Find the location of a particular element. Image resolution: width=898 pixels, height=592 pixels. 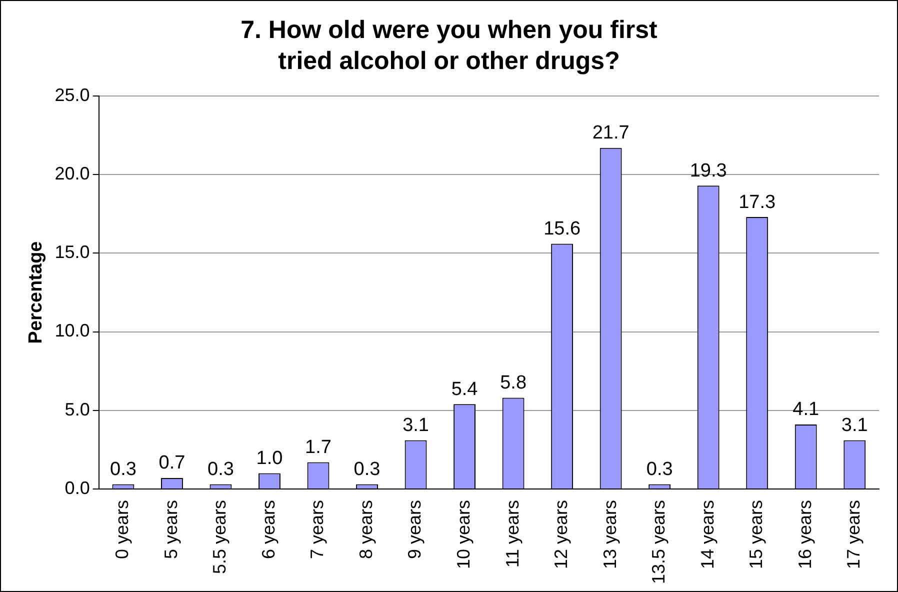

x-tick-label: 12 years is located at coordinates (561, 534).